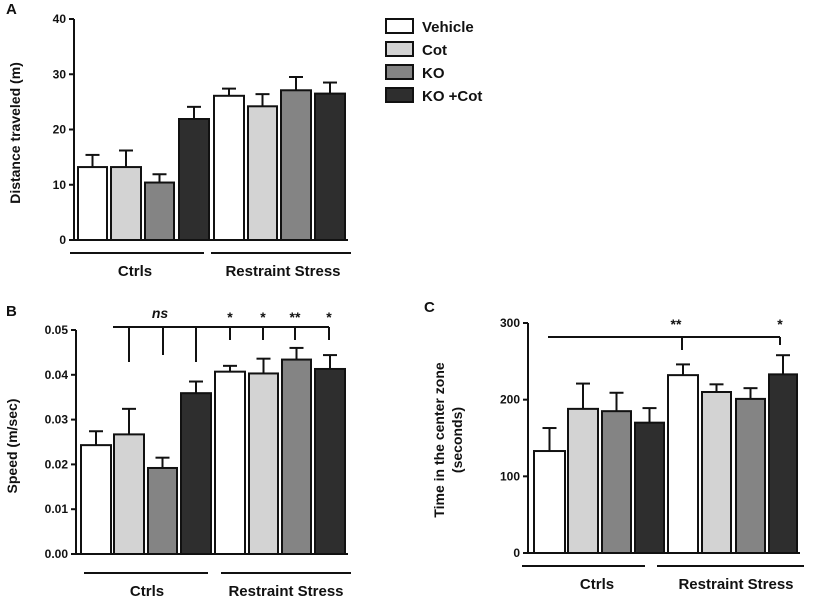 The image size is (826, 601). What do you see at coordinates (457, 440) in the screenshot?
I see `y-axis-title-c-line2: (seconds)` at bounding box center [457, 440].